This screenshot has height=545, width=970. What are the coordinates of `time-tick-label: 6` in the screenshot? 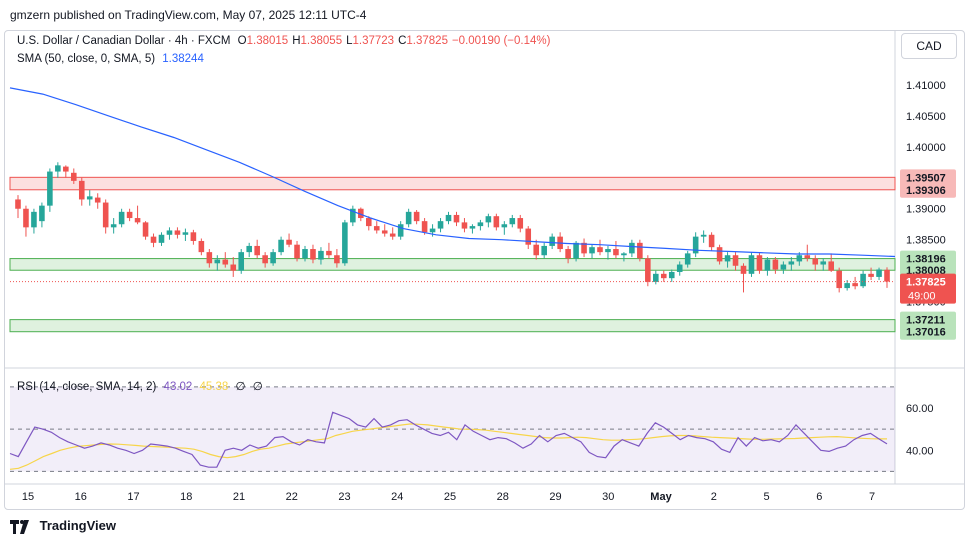 It's located at (819, 497).